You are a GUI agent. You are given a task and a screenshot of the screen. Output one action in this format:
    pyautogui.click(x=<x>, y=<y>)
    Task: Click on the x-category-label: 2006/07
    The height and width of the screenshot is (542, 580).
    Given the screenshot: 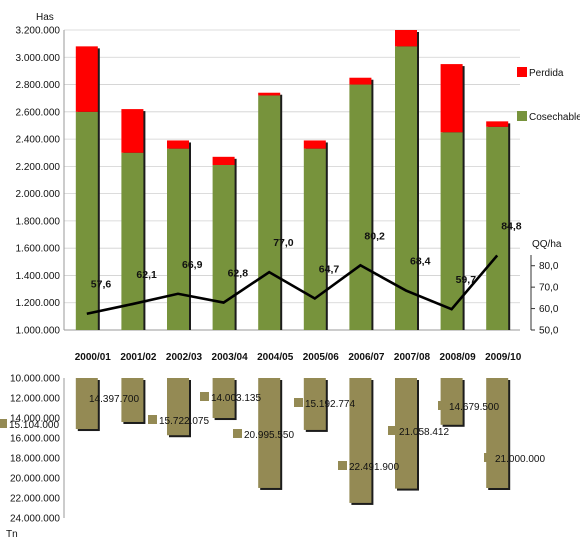 What is the action you would take?
    pyautogui.click(x=366, y=357)
    